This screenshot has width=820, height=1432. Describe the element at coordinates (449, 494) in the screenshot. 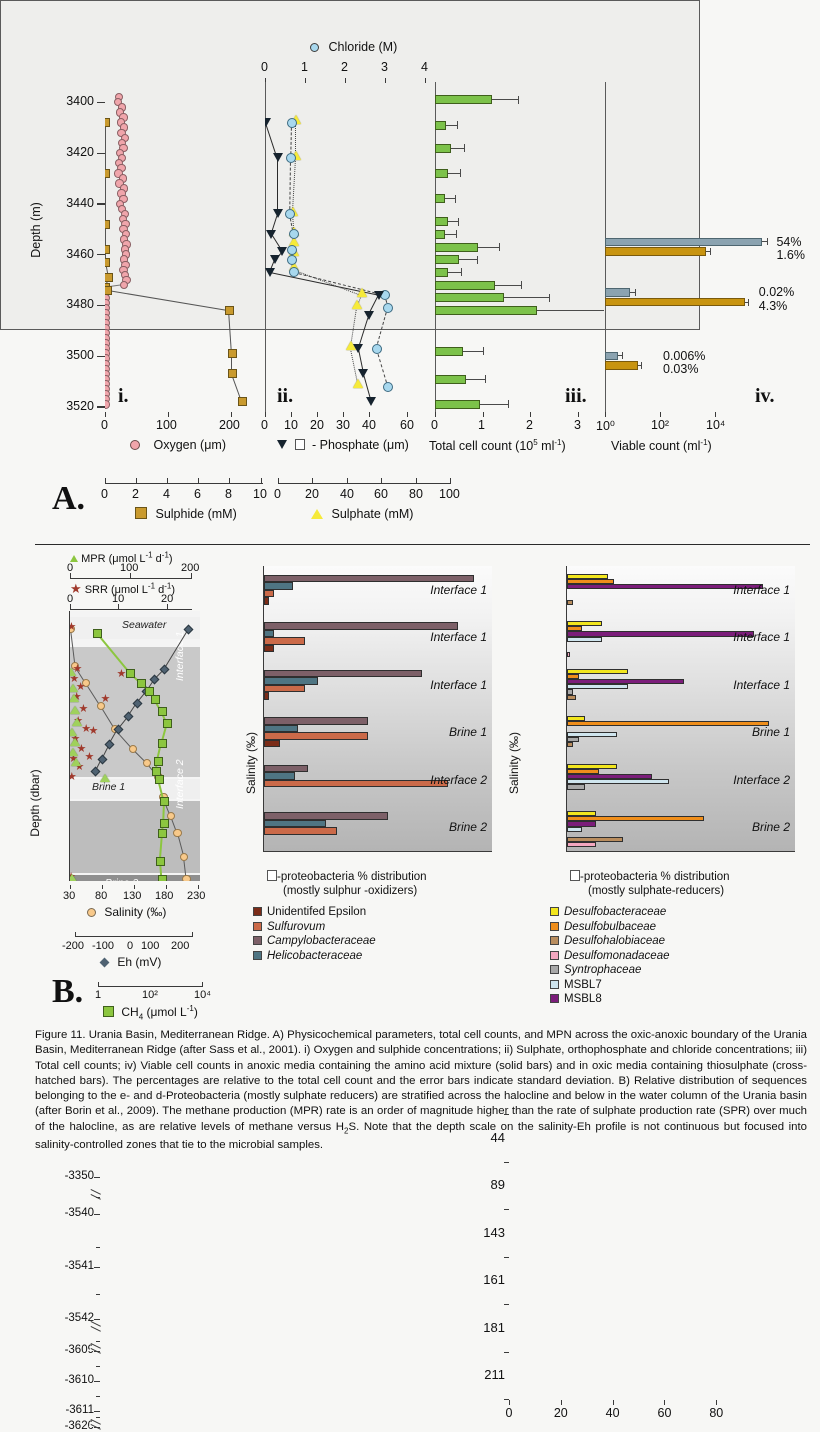

I see `sulphate-tick-100: 100` at that location.